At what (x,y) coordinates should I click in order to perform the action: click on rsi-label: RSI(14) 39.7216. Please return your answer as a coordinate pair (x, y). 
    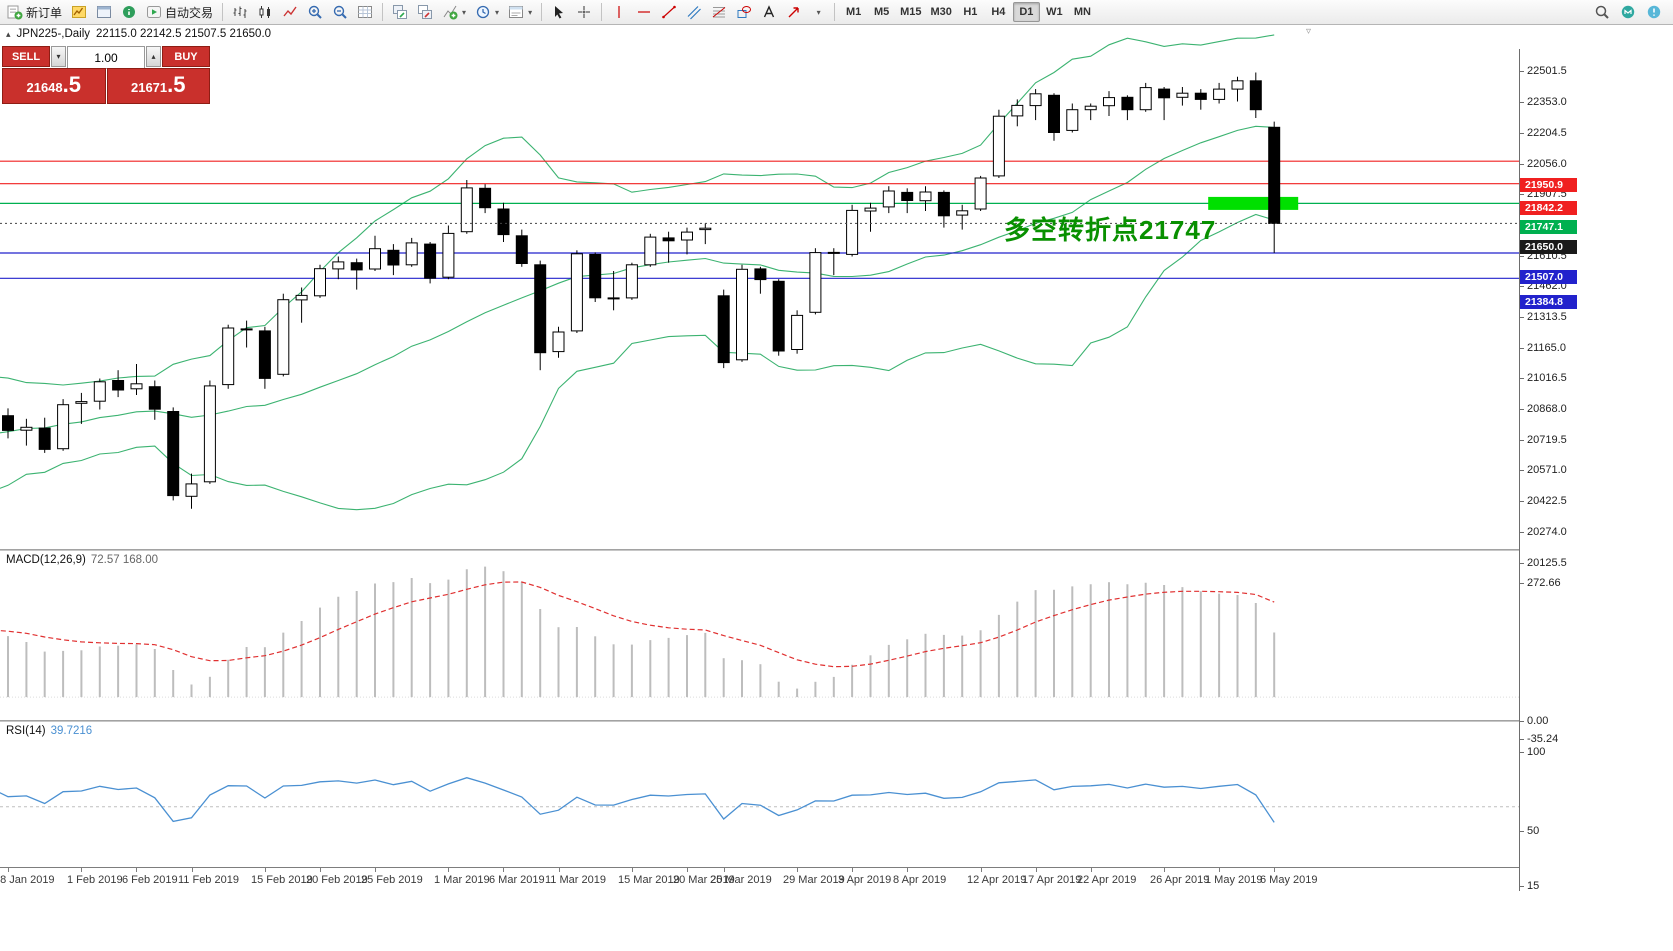
    Looking at the image, I should click on (49, 731).